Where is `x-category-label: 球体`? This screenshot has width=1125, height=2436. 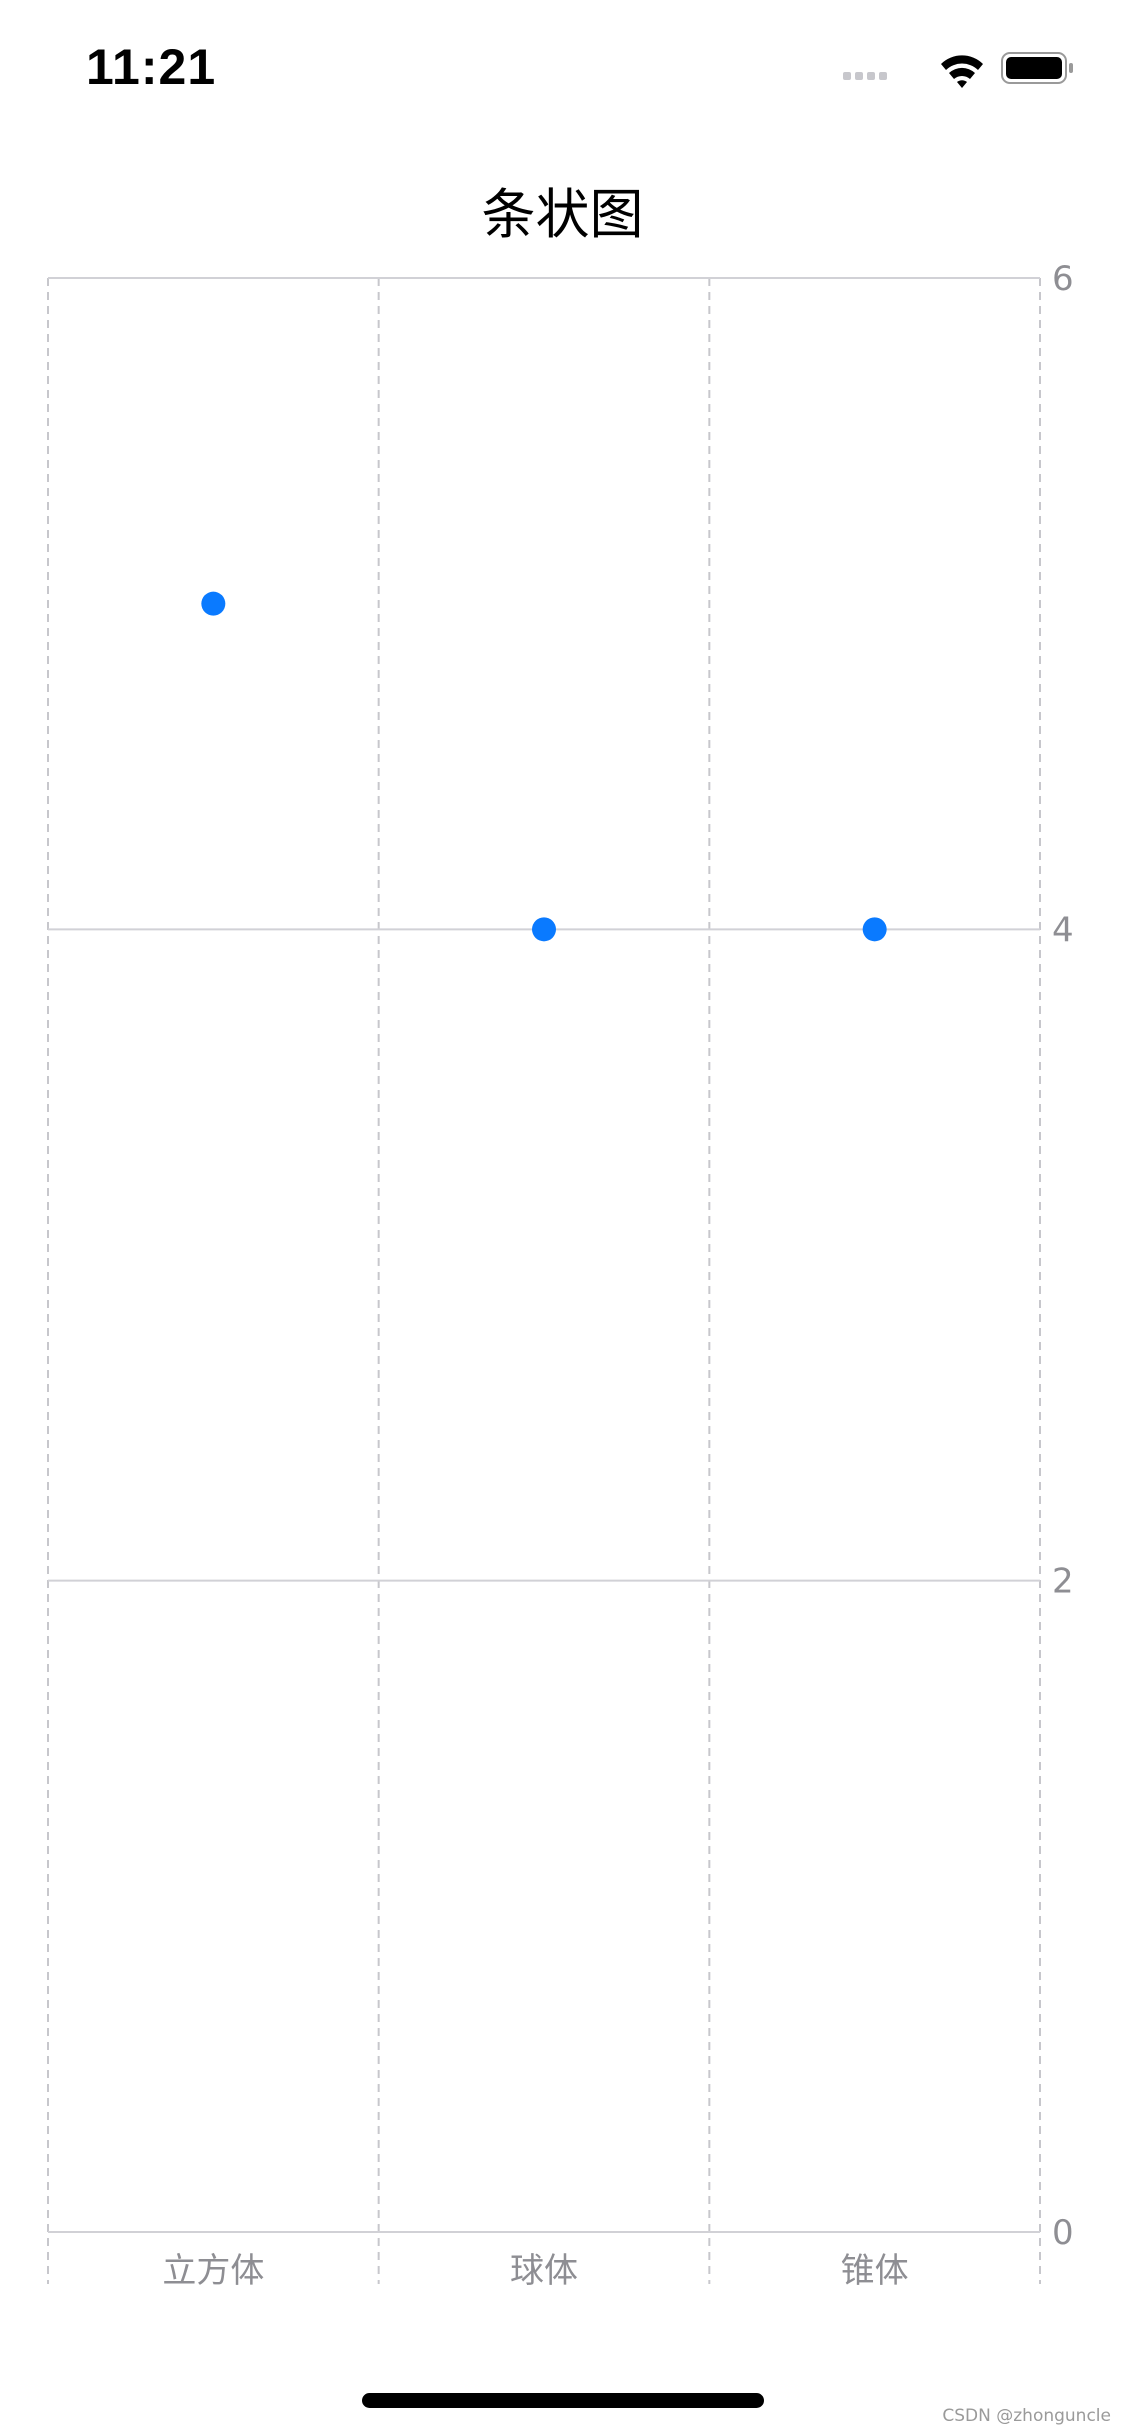 x-category-label: 球体 is located at coordinates (544, 2271).